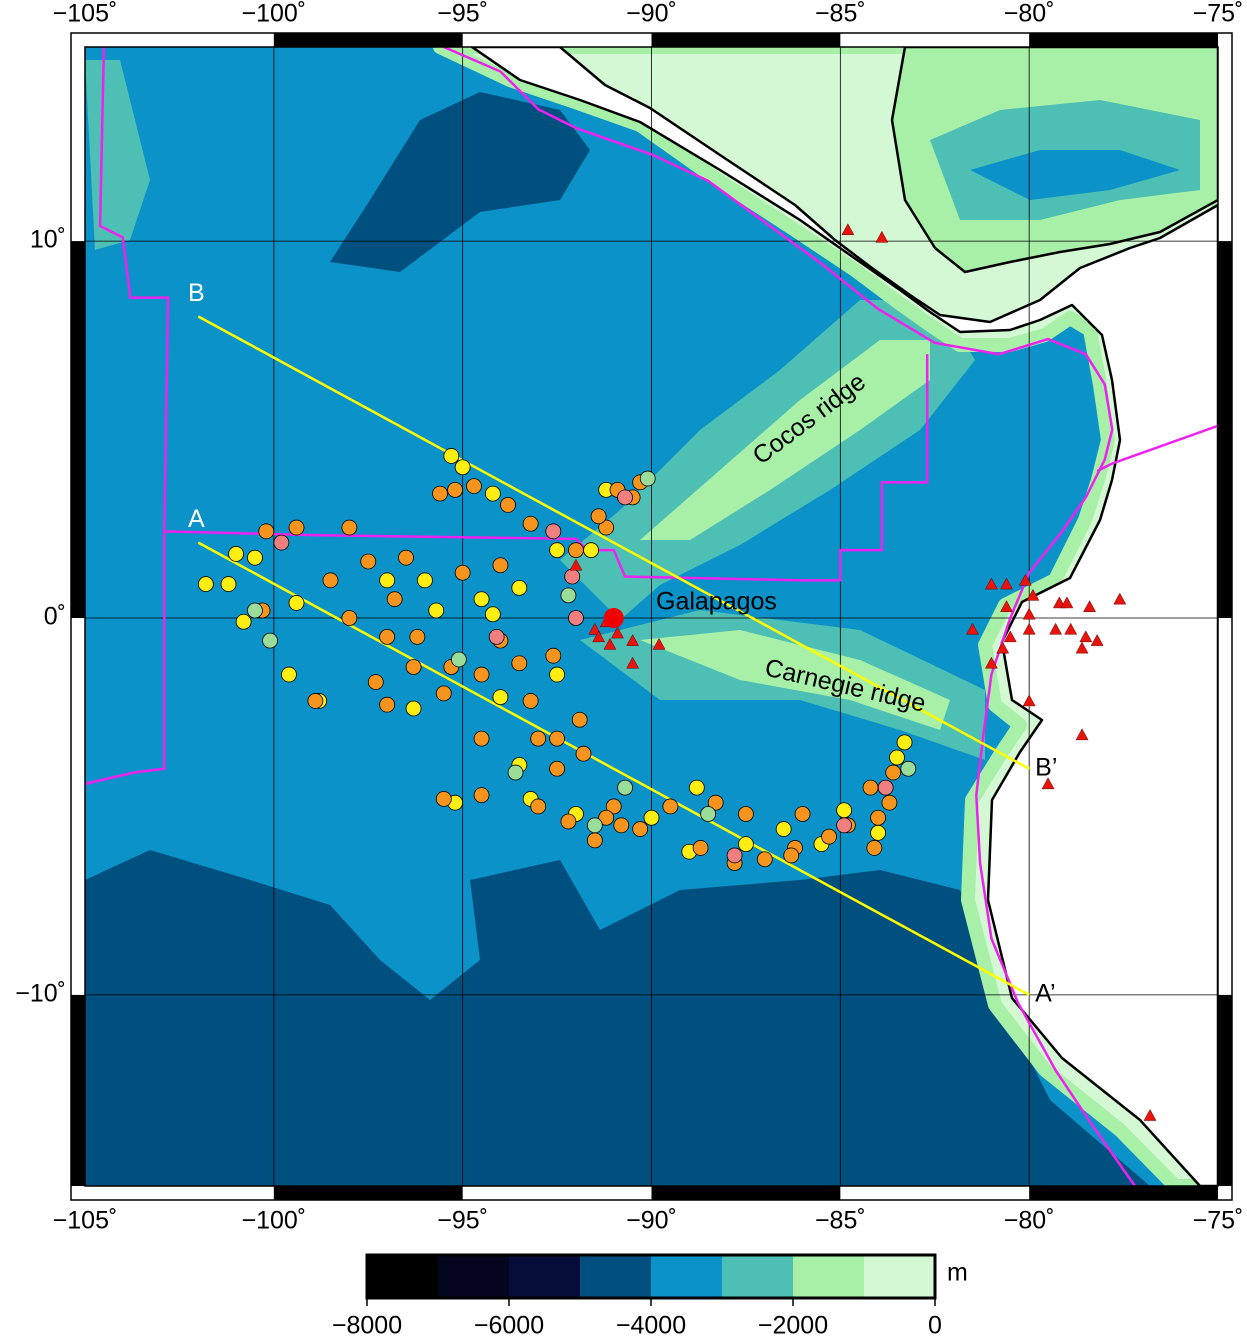  Describe the element at coordinates (85, 1221) in the screenshot. I see `x-tick-label: −105˚` at that location.